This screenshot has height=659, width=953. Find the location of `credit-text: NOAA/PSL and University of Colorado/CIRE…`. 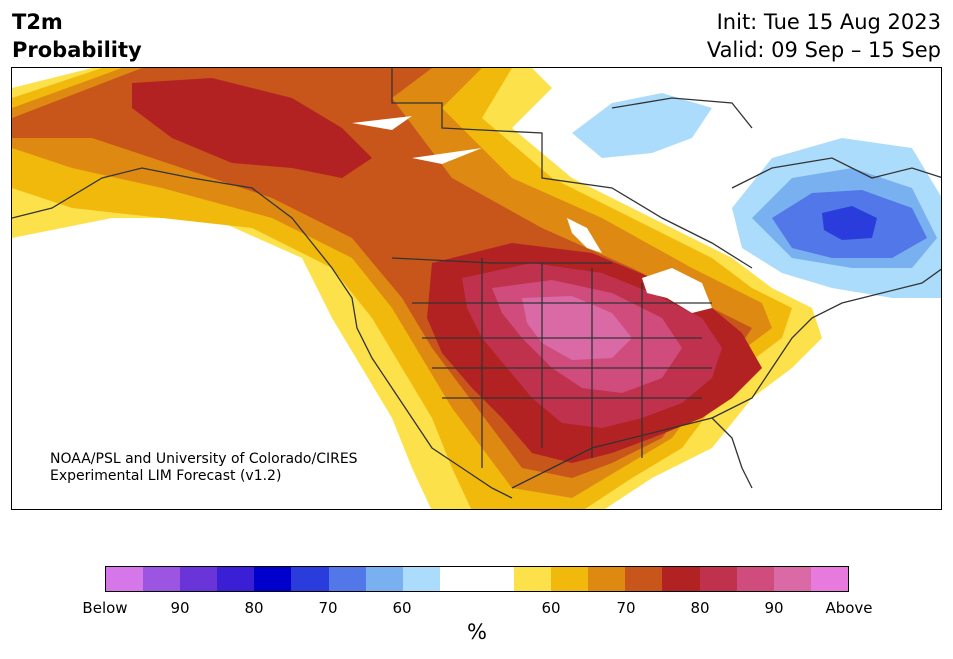

credit-text: NOAA/PSL and University of Colorado/CIRE… is located at coordinates (204, 468).